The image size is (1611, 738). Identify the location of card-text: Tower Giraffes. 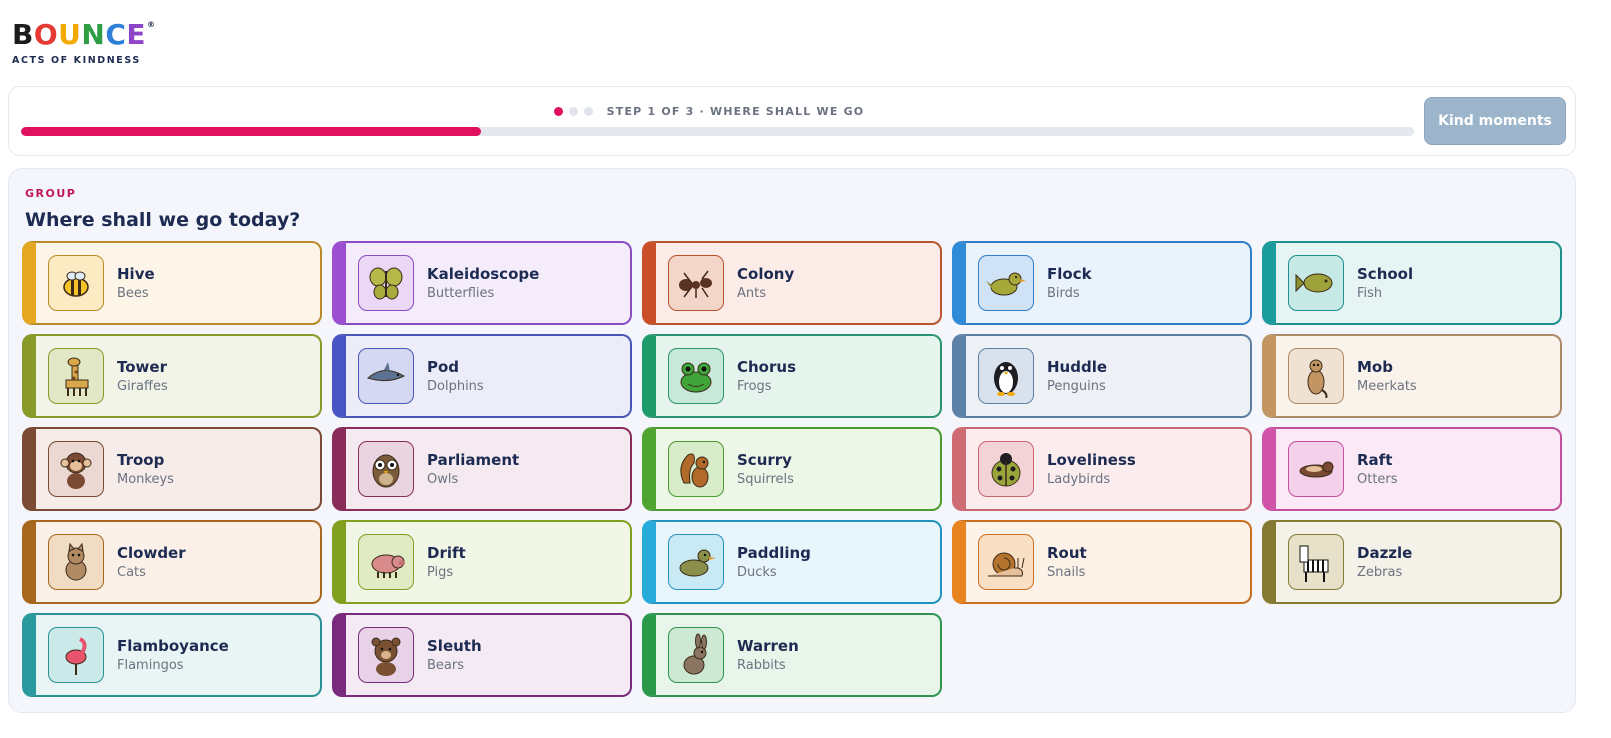
(142, 376).